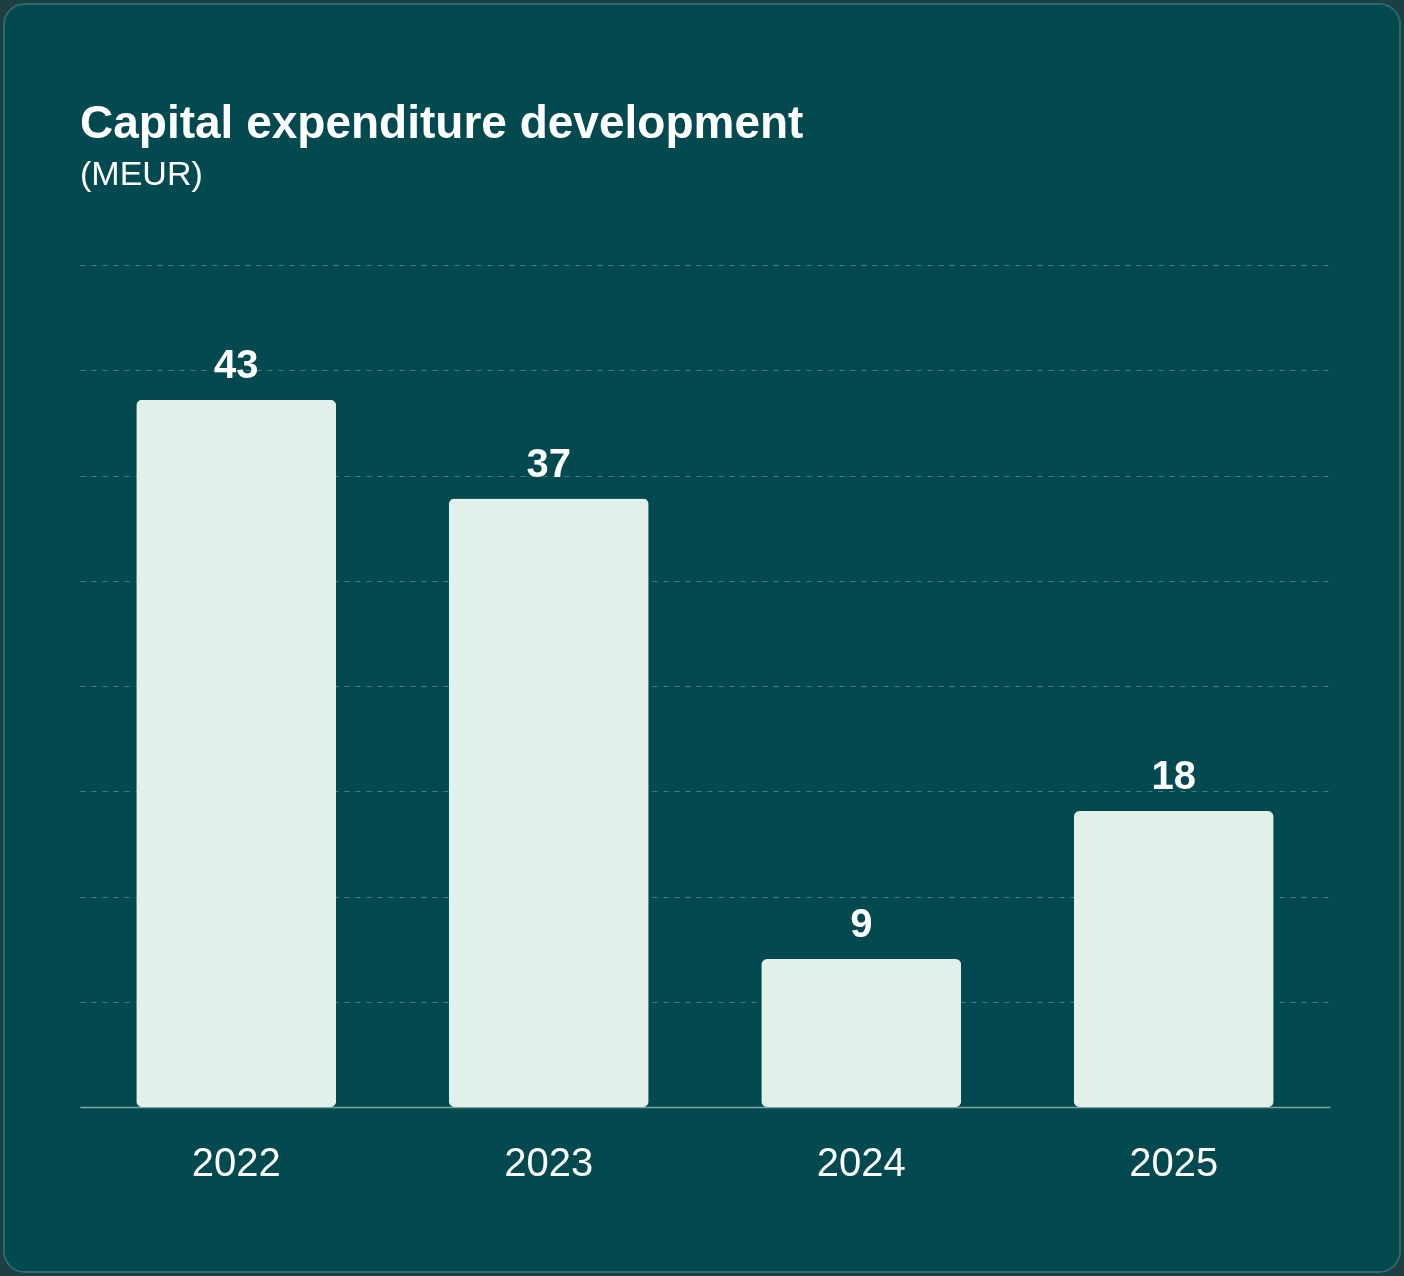 The width and height of the screenshot is (1404, 1276). I want to click on data-label: 43, so click(236, 363).